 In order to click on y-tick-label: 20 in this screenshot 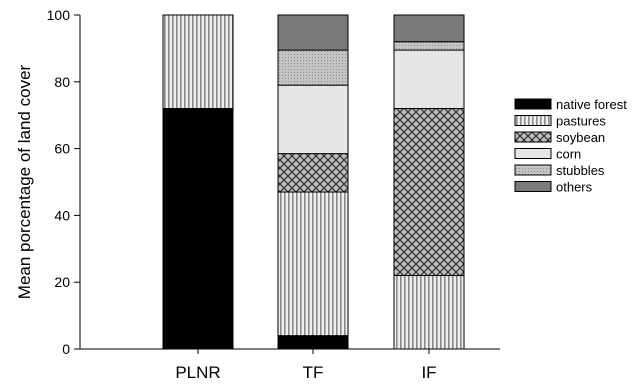, I will do `click(62, 282)`.